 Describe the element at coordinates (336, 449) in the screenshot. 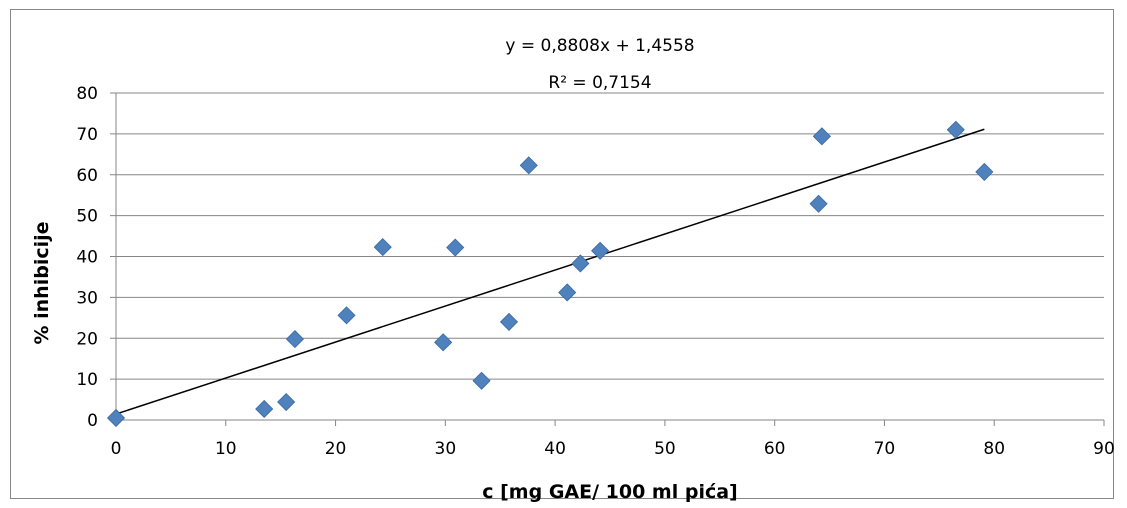

I see `x-tick-label: 20` at that location.